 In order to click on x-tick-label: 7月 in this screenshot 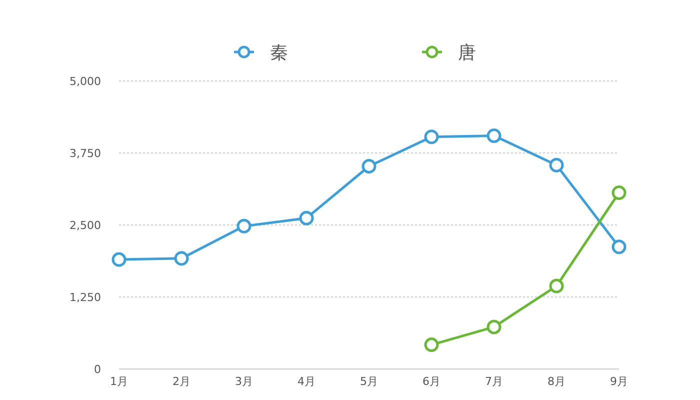, I will do `click(494, 381)`.